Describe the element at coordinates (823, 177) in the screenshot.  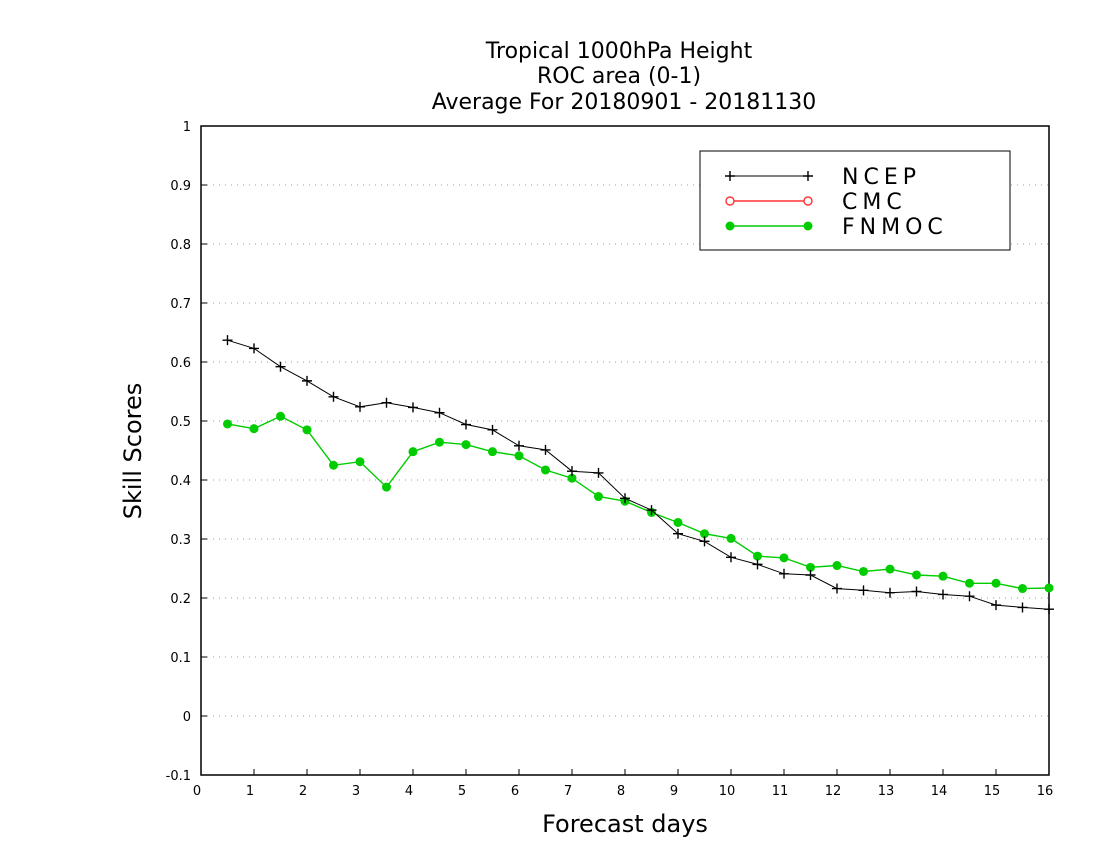
I see `legend-entry-ncep: NCEP` at that location.